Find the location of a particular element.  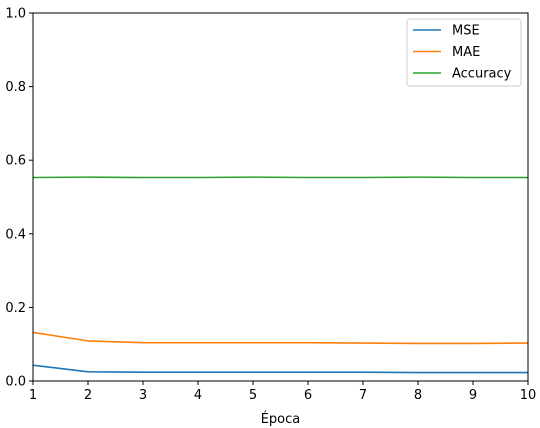

x-tick-label: 9 is located at coordinates (473, 395).